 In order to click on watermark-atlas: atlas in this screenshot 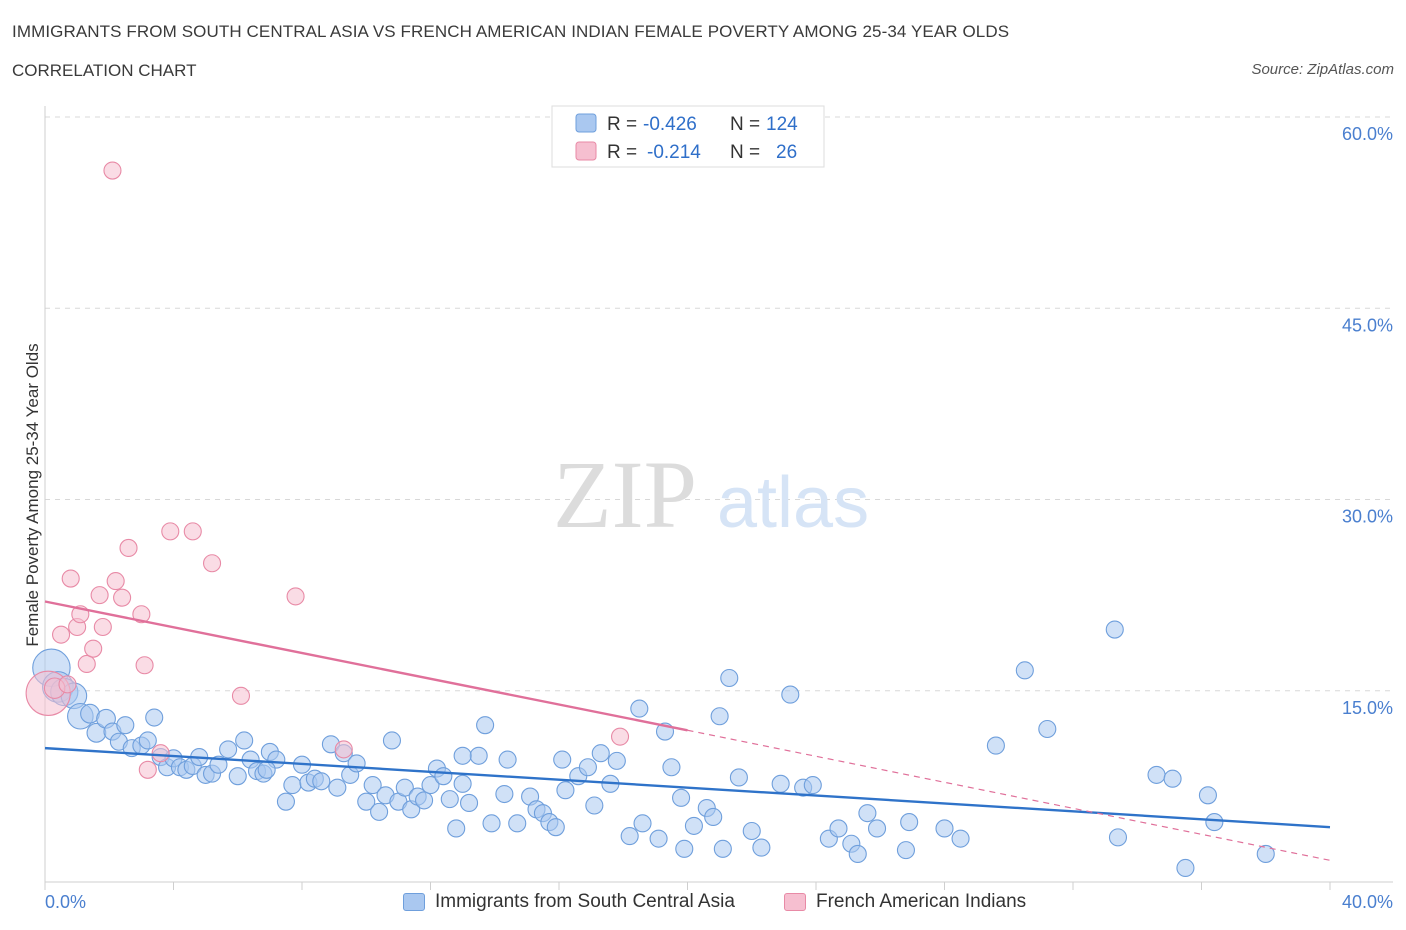, I will do `click(793, 503)`.